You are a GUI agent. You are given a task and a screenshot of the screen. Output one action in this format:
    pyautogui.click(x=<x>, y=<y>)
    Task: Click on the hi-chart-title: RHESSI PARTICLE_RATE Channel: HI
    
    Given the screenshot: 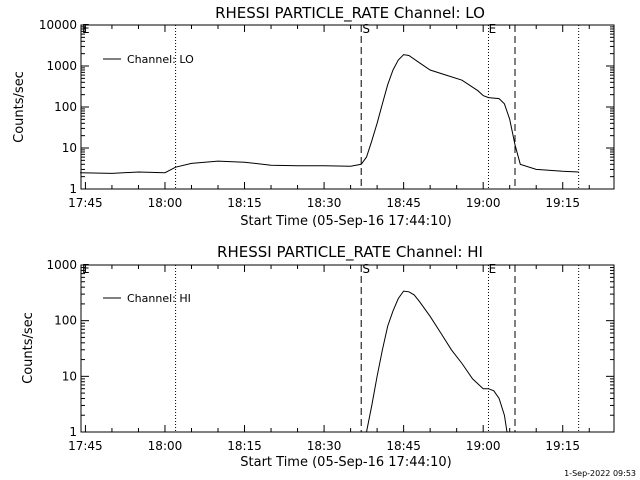 What is the action you would take?
    pyautogui.click(x=350, y=252)
    